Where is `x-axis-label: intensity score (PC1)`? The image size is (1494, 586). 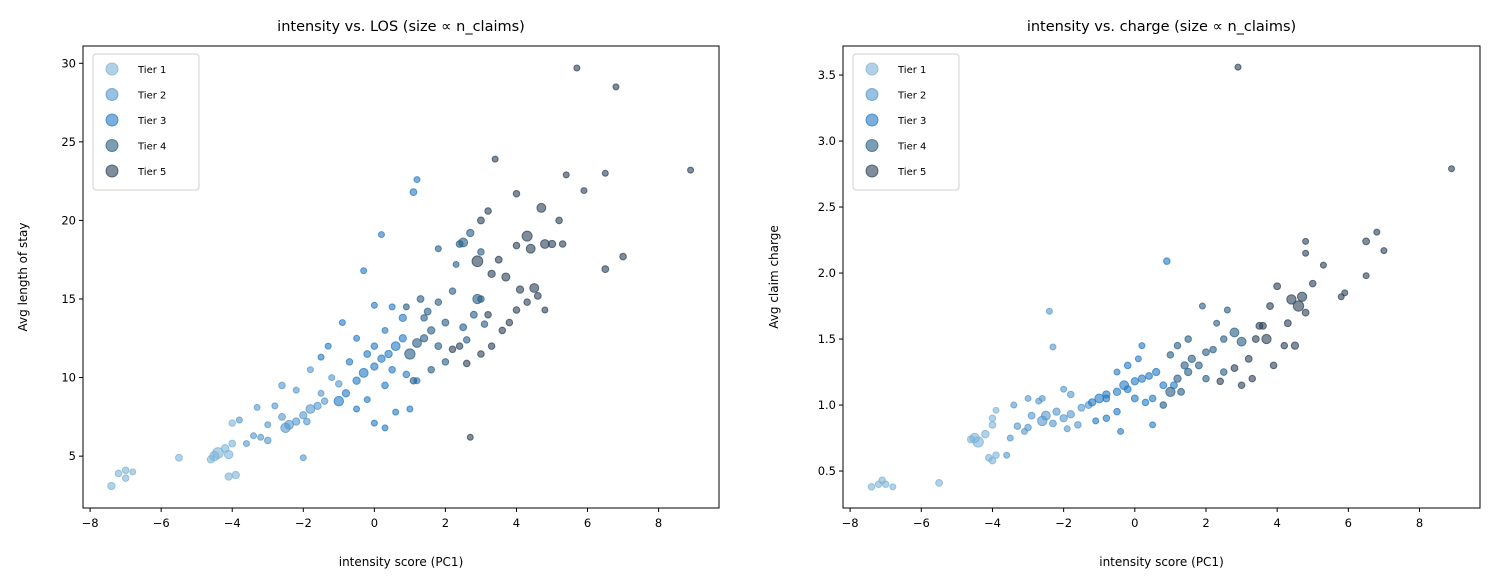 x-axis-label: intensity score (PC1) is located at coordinates (401, 562).